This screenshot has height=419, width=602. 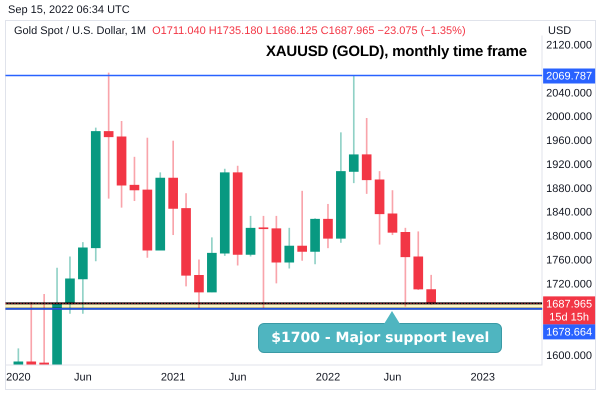 I want to click on x-tick-label: 2021, so click(x=173, y=377).